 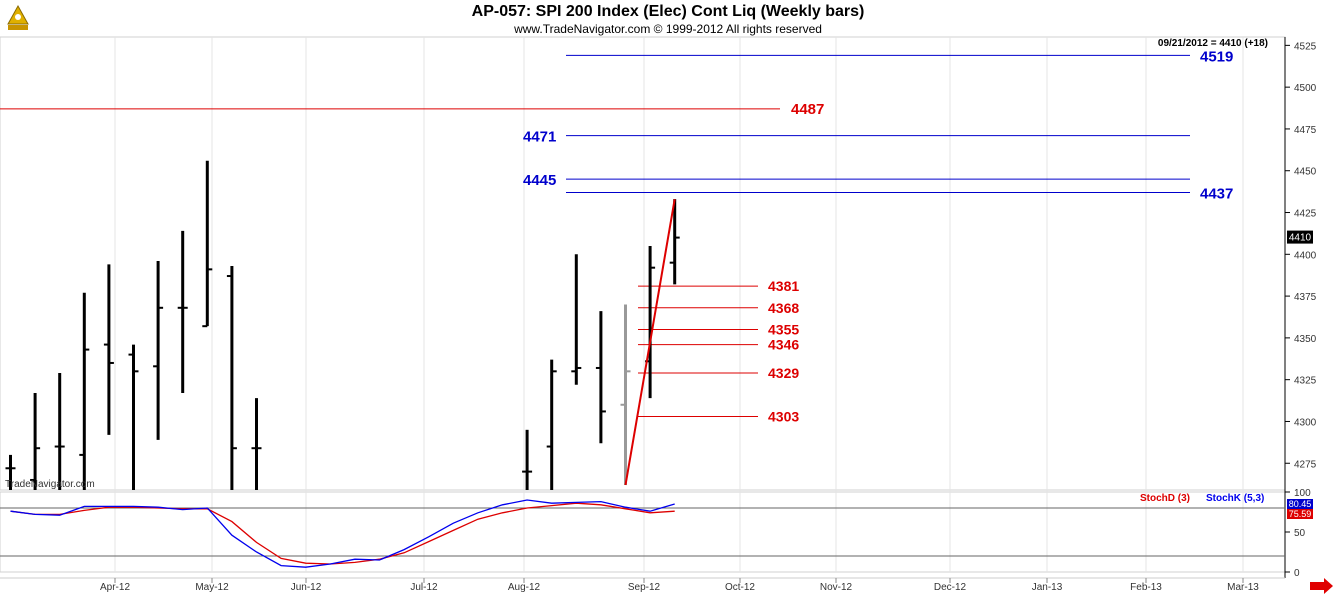 I want to click on scroll-right-arrow-icon, so click(x=1321, y=586).